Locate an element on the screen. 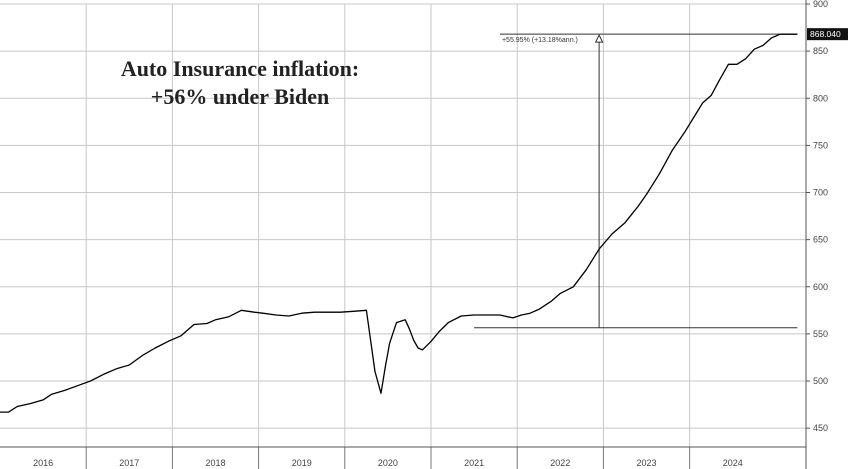 This screenshot has width=848, height=469. x-tick-label-2017: 2017 is located at coordinates (129, 463).